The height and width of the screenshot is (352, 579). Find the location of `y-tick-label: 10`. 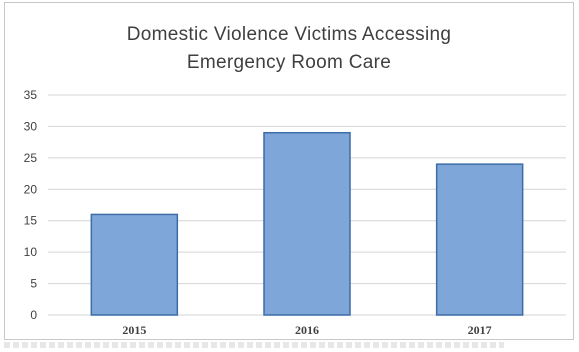

y-tick-label: 10 is located at coordinates (31, 252).